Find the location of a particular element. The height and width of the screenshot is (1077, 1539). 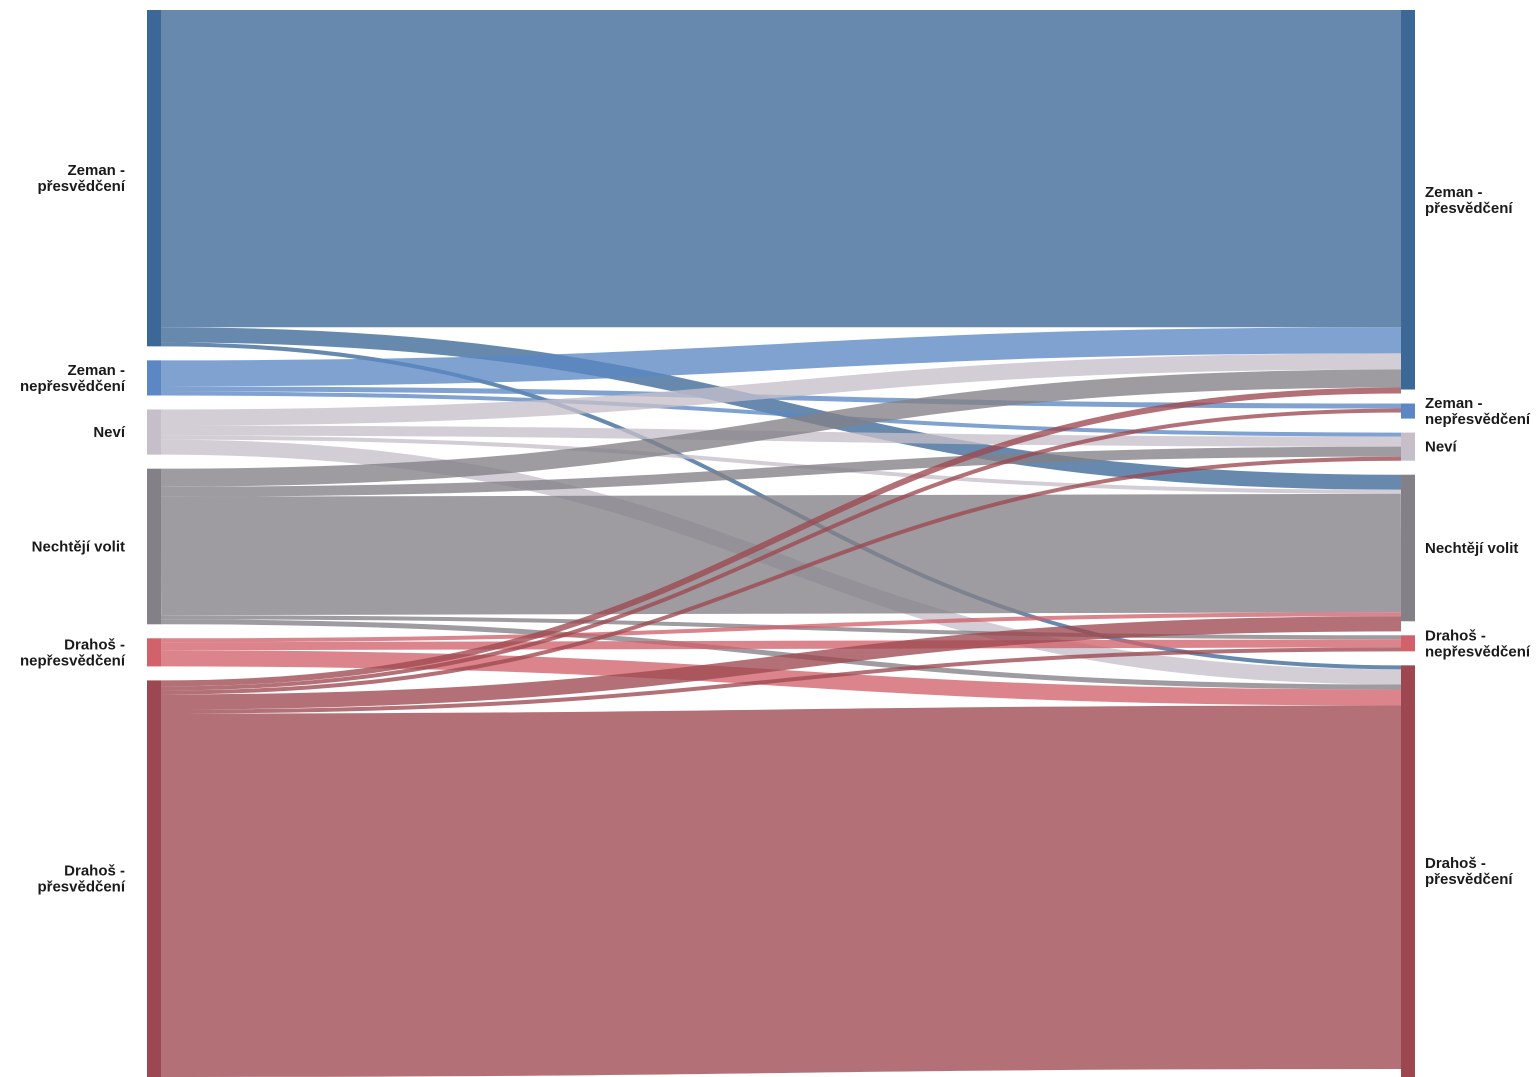

sankey-link-L_dn-R_dn is located at coordinates (781, 645).